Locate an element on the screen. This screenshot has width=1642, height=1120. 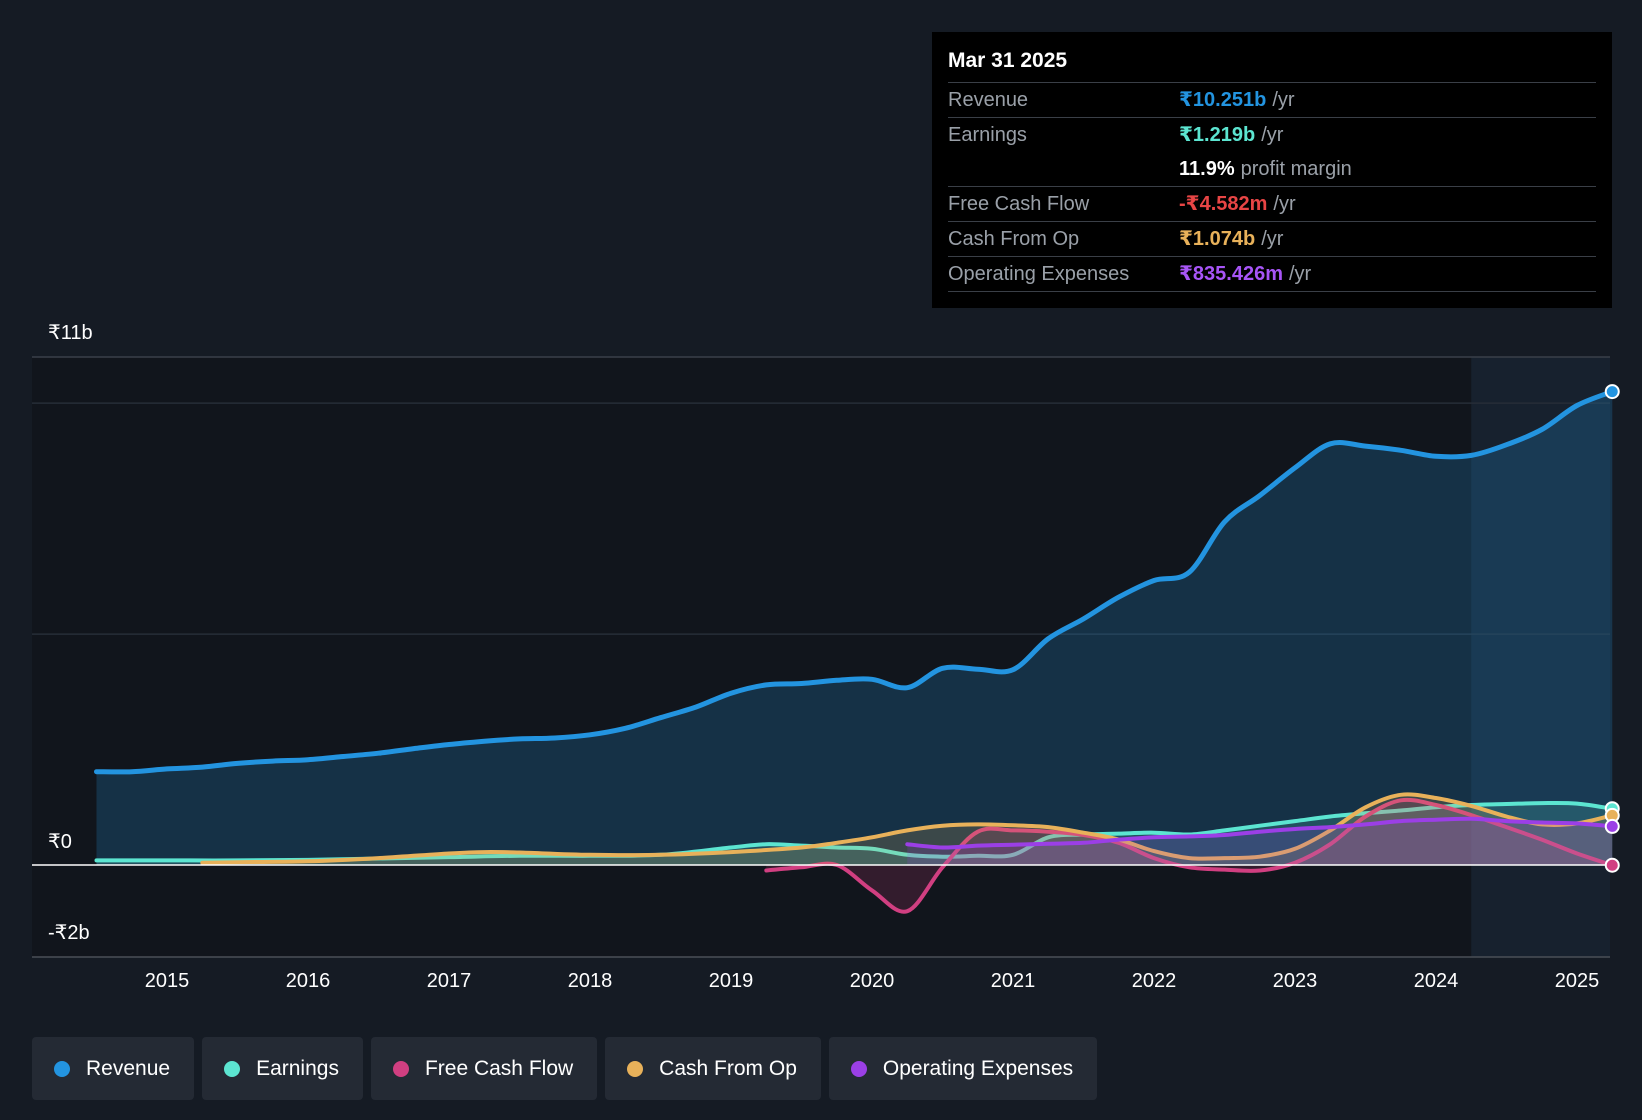
legend-label-free-cash-flow: Free Cash Flow is located at coordinates (499, 1068).